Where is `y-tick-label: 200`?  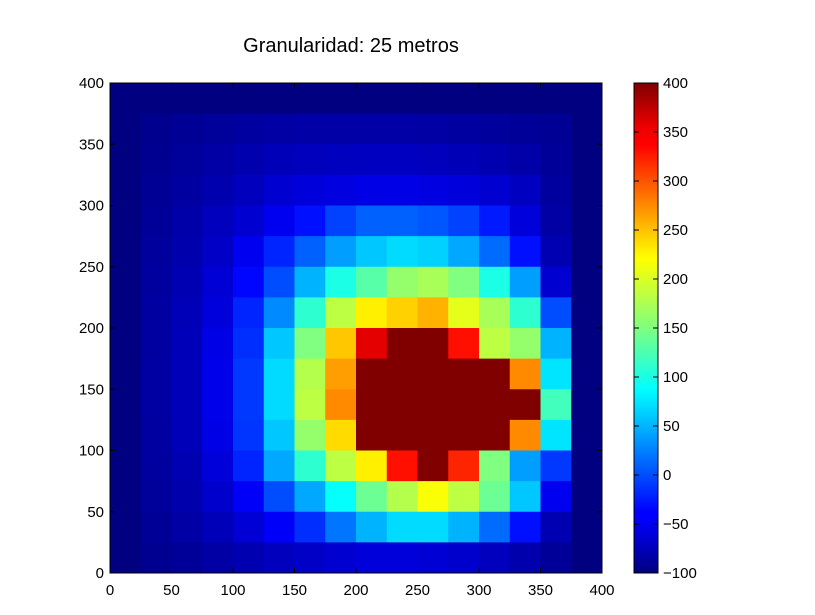
y-tick-label: 200 is located at coordinates (91, 328).